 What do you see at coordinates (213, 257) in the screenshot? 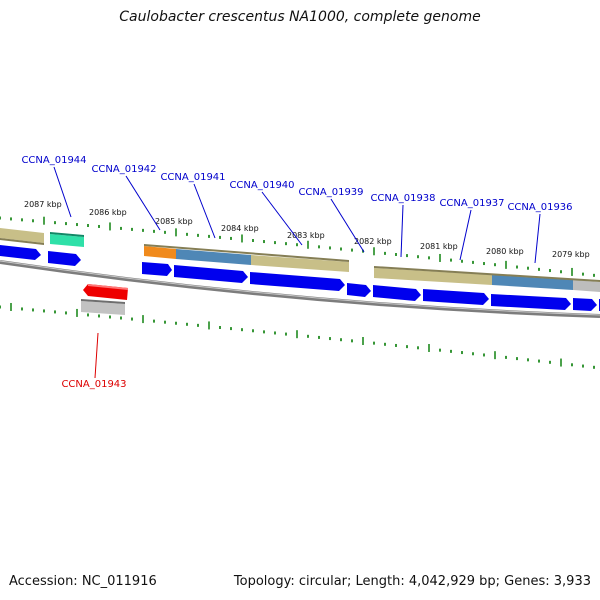
I see `gene-bar-steel` at bounding box center [213, 257].